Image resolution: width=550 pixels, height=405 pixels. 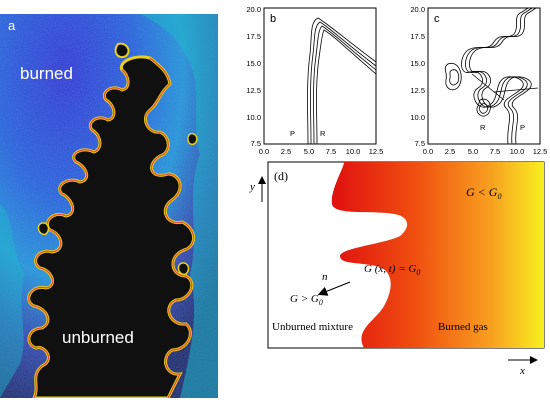 I want to click on marker-p-b: P, so click(x=292, y=133).